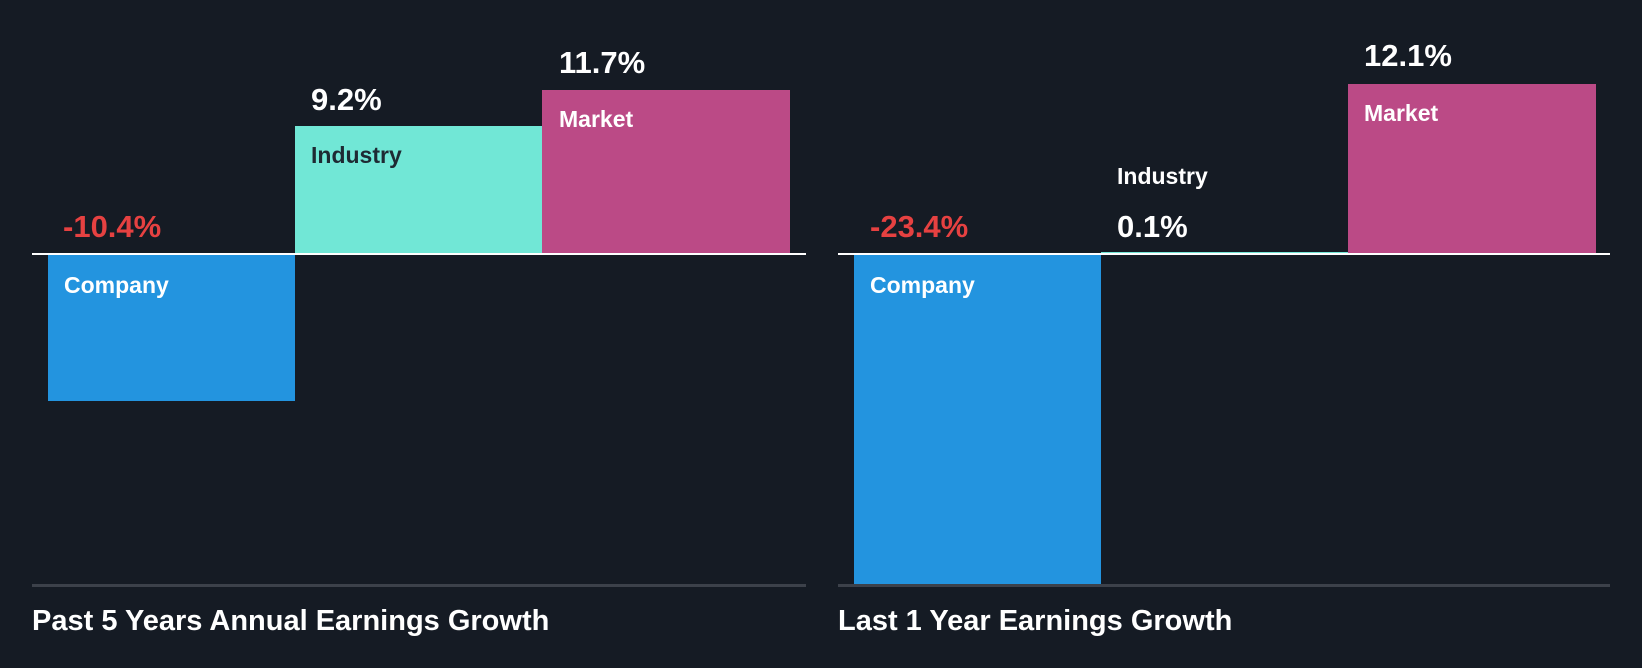 This screenshot has width=1642, height=668. Describe the element at coordinates (919, 226) in the screenshot. I see `value-company: -23.4%` at that location.